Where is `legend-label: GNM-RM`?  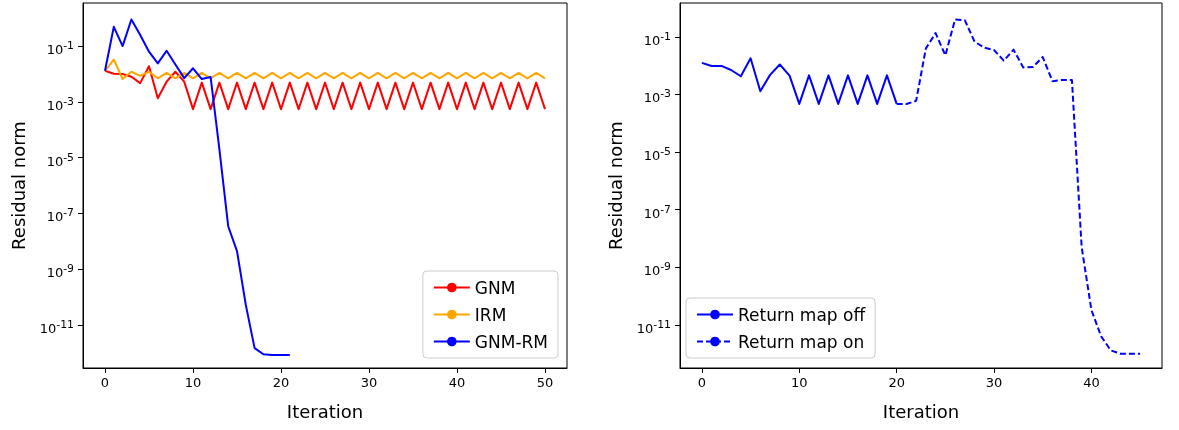
legend-label: GNM-RM is located at coordinates (511, 341).